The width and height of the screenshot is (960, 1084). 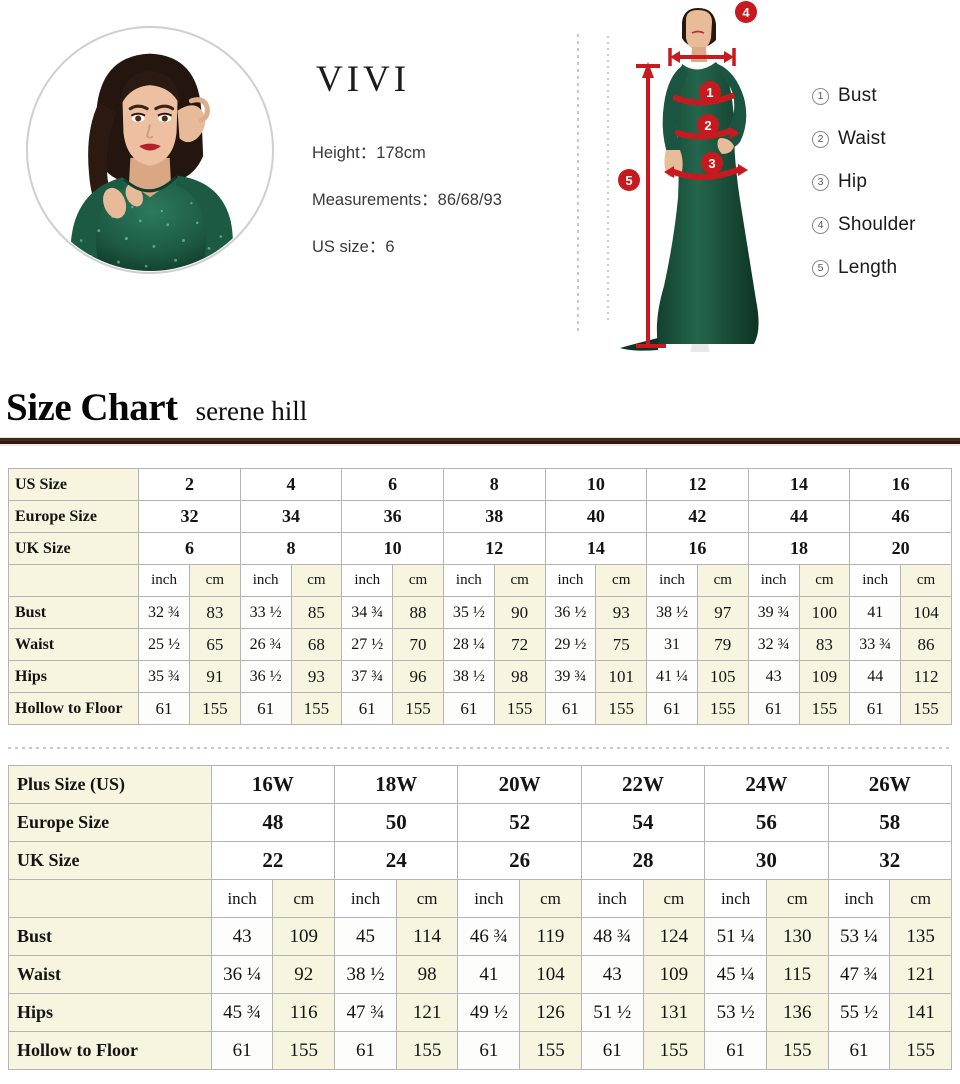 What do you see at coordinates (489, 936) in the screenshot?
I see `measurement-cell-inch: 46 ¾` at bounding box center [489, 936].